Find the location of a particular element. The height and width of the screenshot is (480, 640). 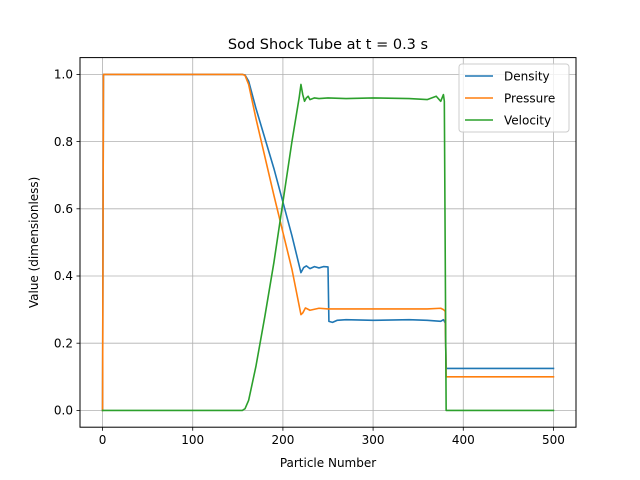

x-tick-label: 100 is located at coordinates (192, 440).